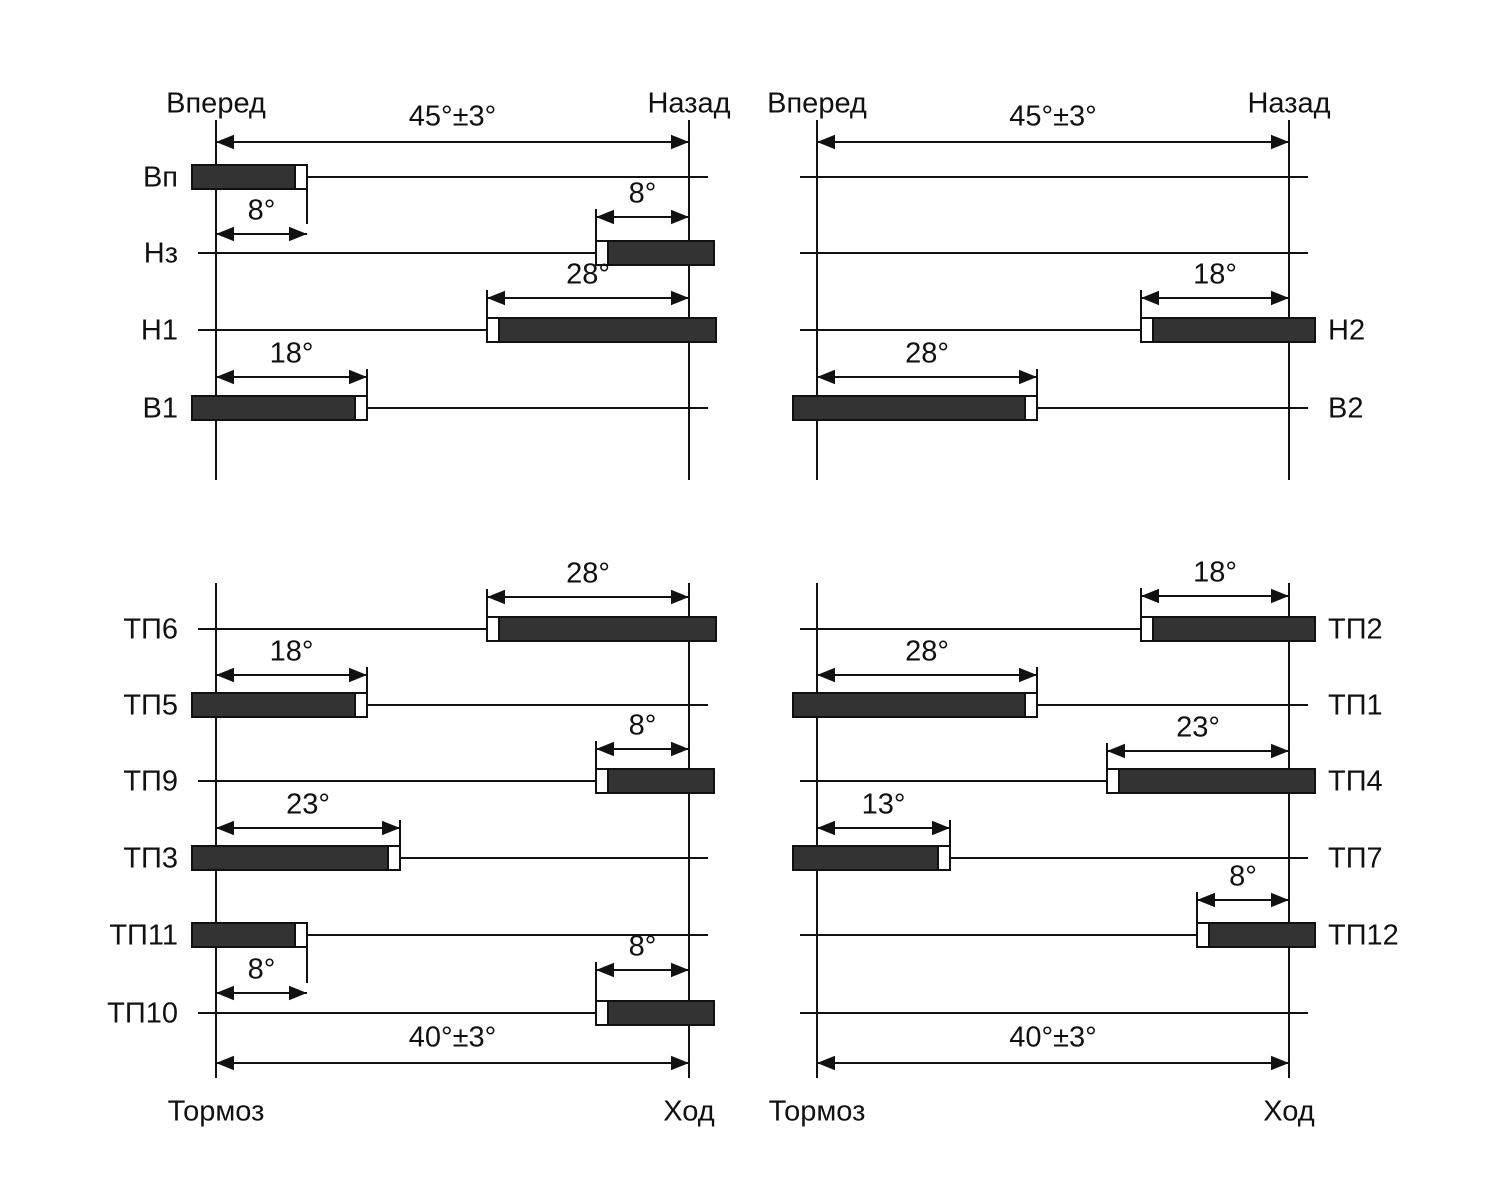 This screenshot has width=1493, height=1200. I want to click on row-label: ТП6, so click(150, 630).